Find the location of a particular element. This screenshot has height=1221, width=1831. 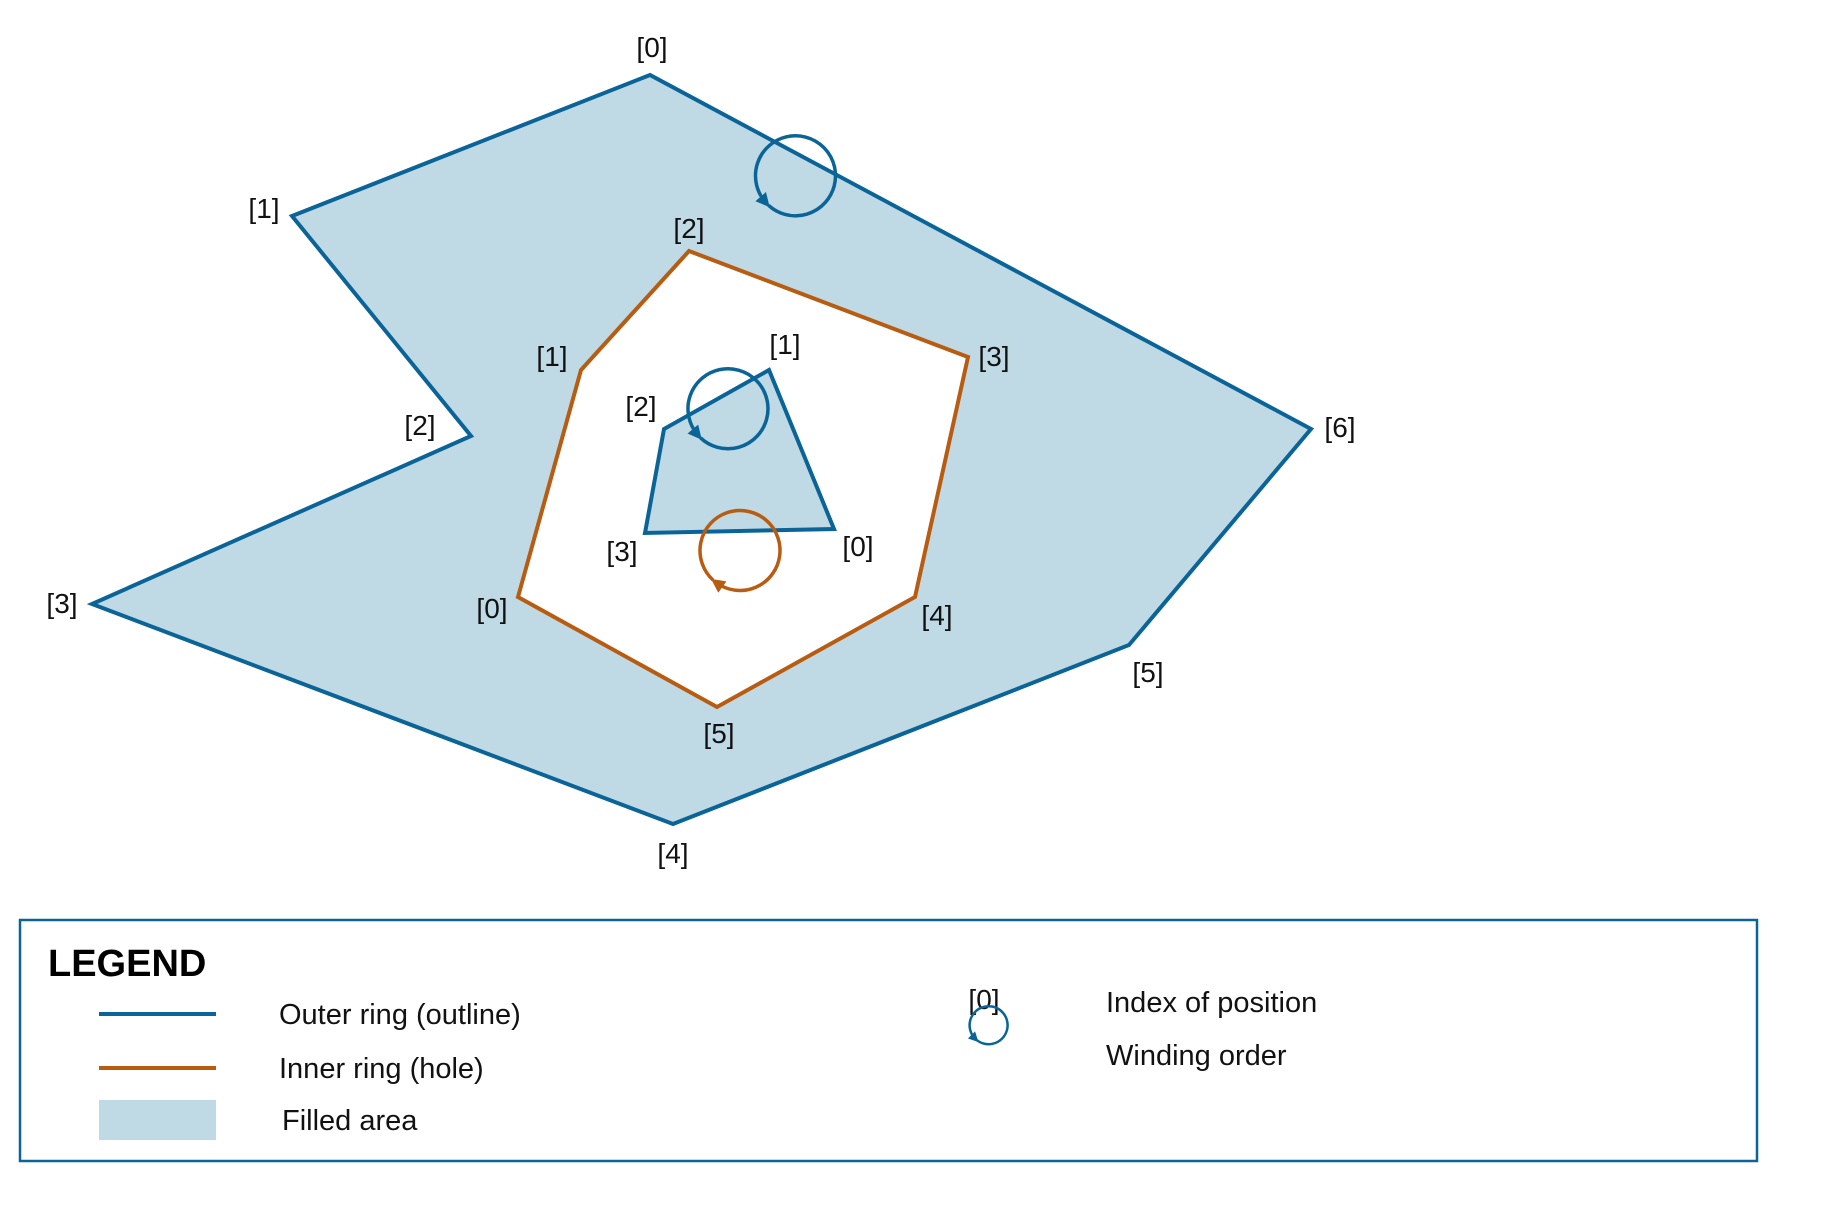

winding-order-hole-icon is located at coordinates (740, 550).